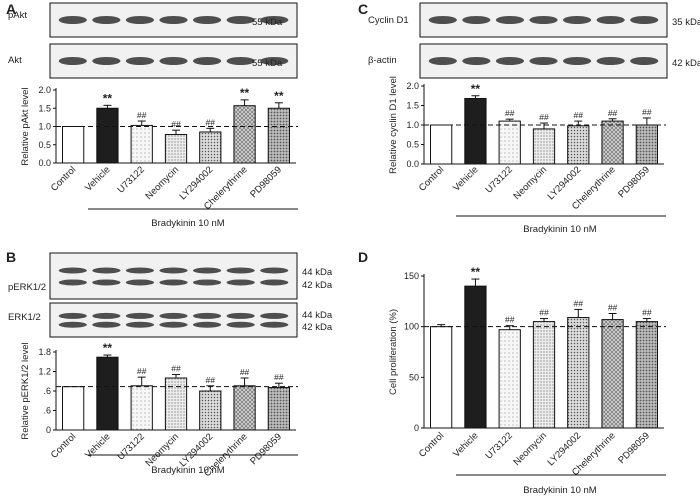 The width and height of the screenshot is (700, 501). I want to click on bar-ly294002, so click(578, 145).